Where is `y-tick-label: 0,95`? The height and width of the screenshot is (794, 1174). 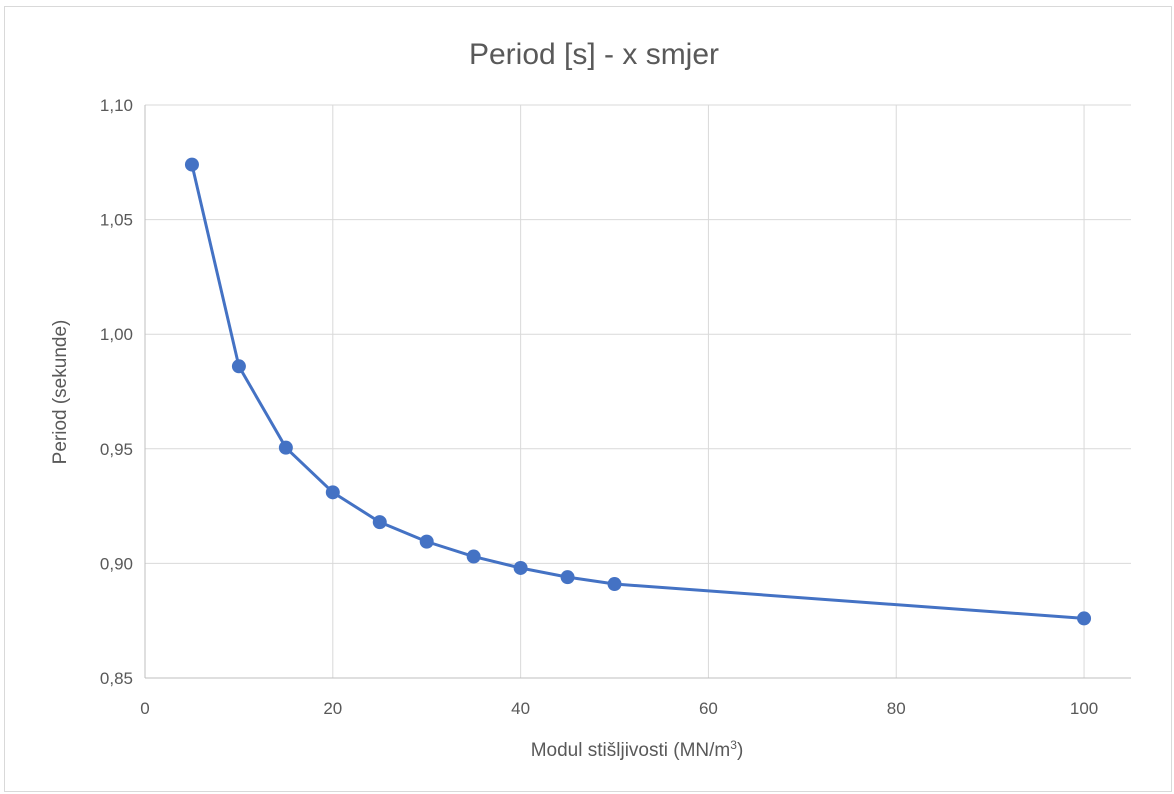
y-tick-label: 0,95 is located at coordinates (116, 449).